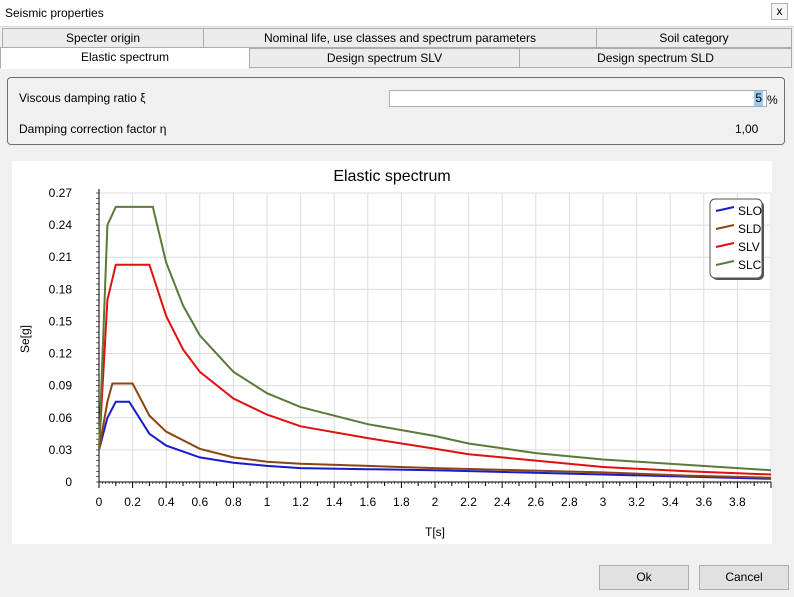 The image size is (794, 597). What do you see at coordinates (644, 577) in the screenshot?
I see `ok-button: Ok` at bounding box center [644, 577].